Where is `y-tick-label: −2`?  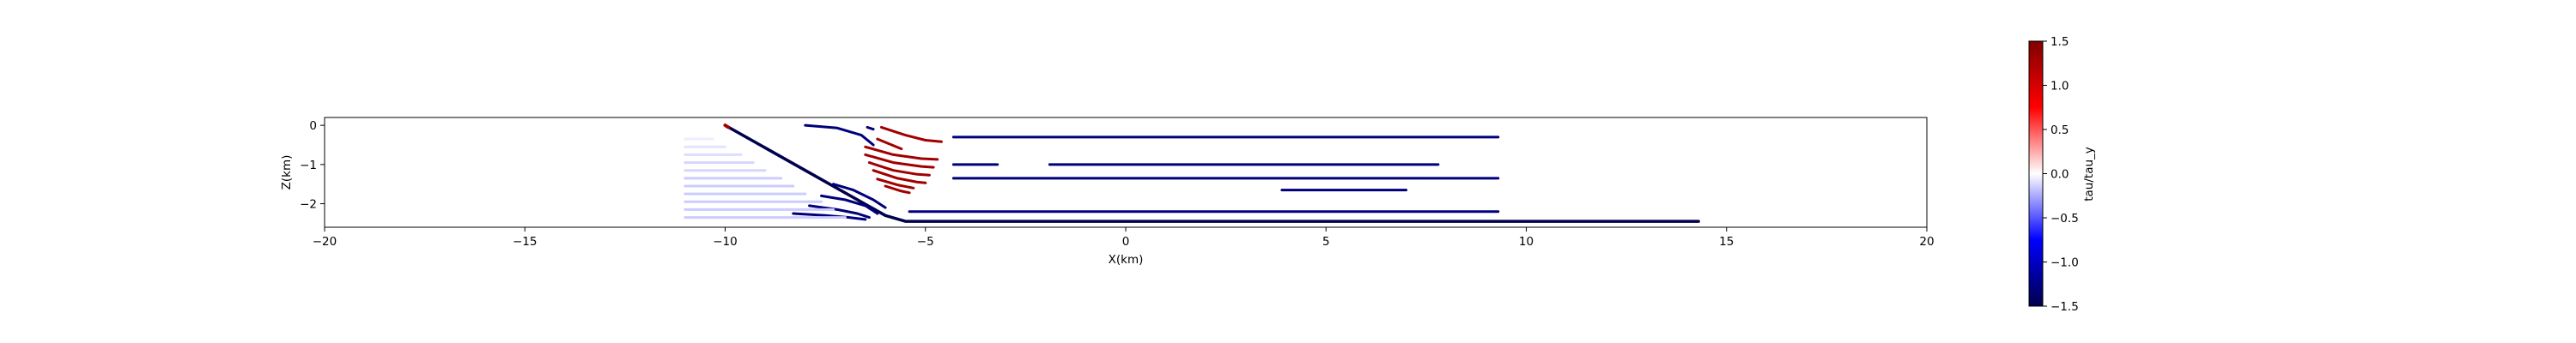
y-tick-label: −2 is located at coordinates (308, 205).